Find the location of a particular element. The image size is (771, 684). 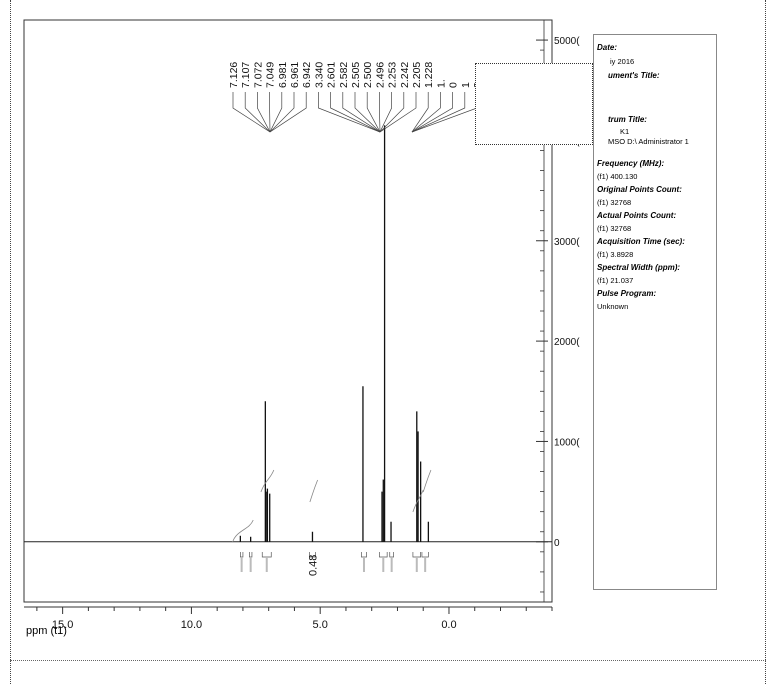

peak-label: 1 is located at coordinates (466, 85).